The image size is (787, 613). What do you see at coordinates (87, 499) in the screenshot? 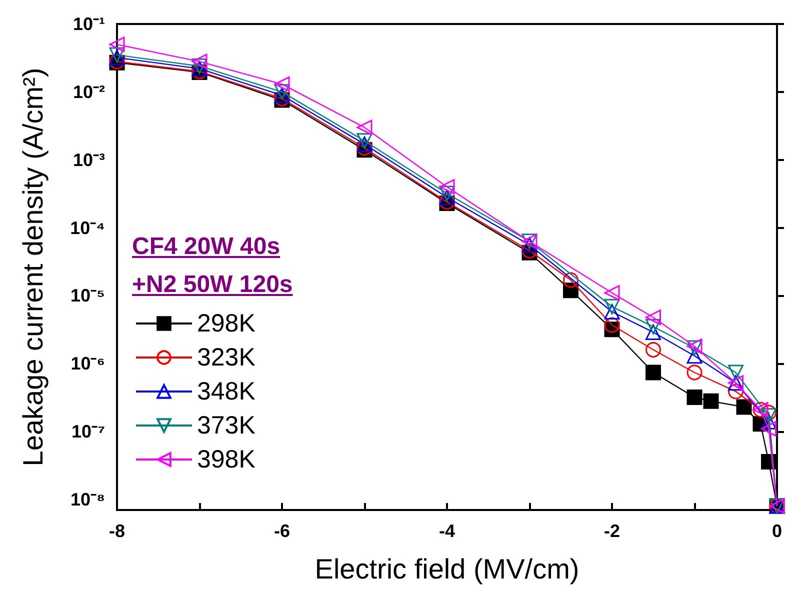
I see `y-tick-label: 10⁻⁸` at bounding box center [87, 499].